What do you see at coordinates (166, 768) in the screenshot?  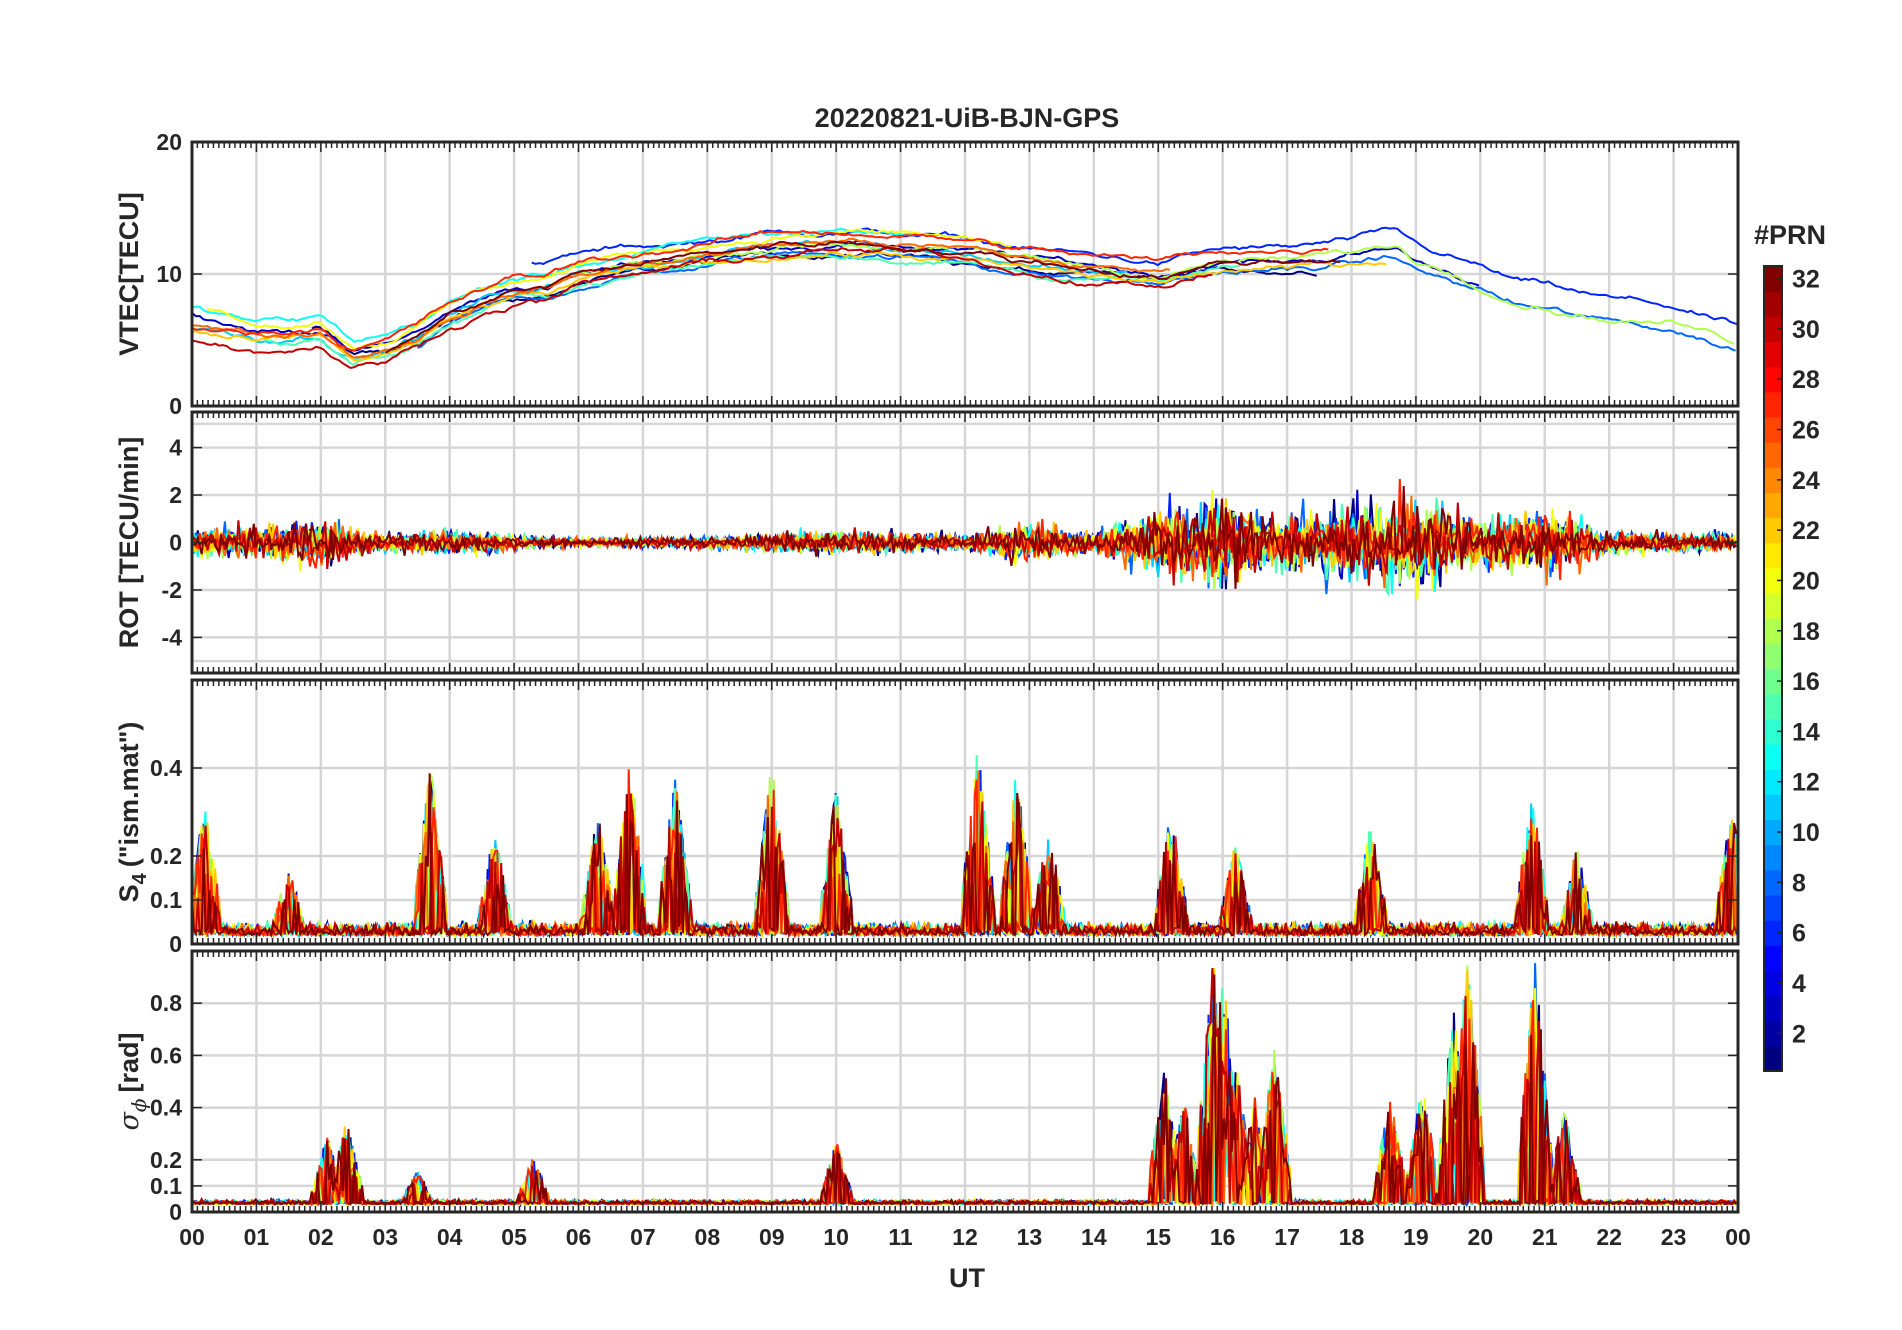 I see `ytick-label-s4: 0.4` at bounding box center [166, 768].